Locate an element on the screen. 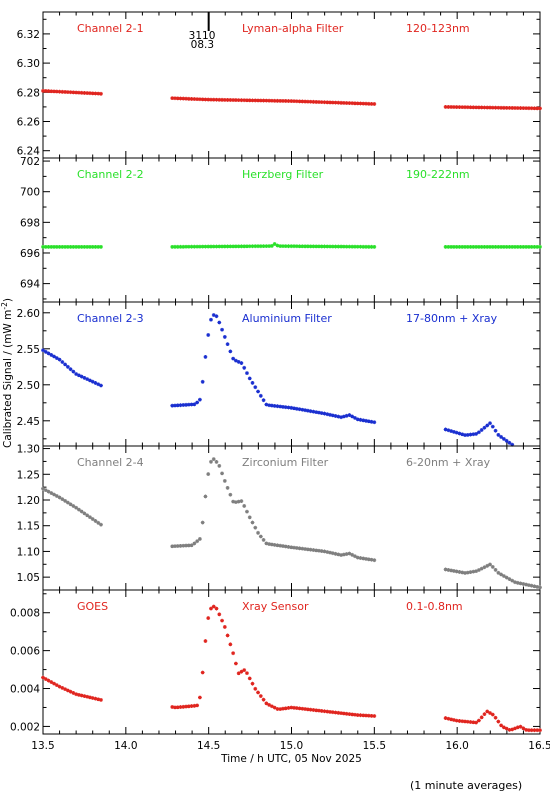 This screenshot has height=805, width=550. band-label-1: 120-123nm is located at coordinates (438, 28).